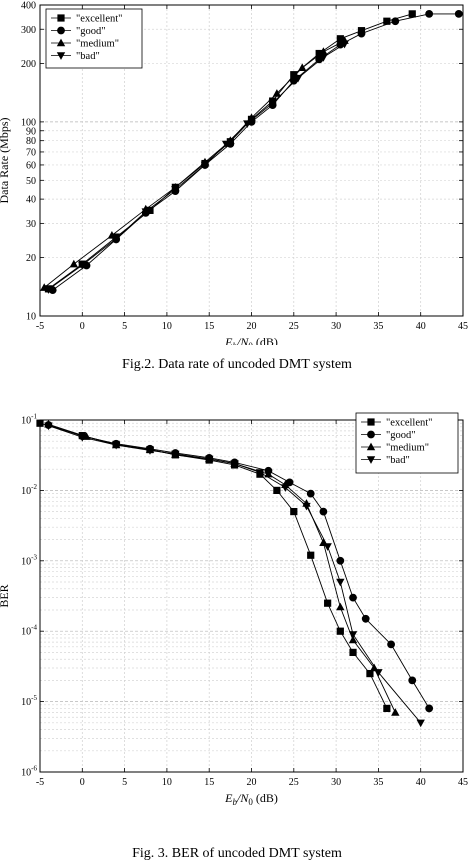 Image resolution: width=474 pixels, height=865 pixels. Describe the element at coordinates (31, 141) in the screenshot. I see `y-tick-label: 80` at that location.